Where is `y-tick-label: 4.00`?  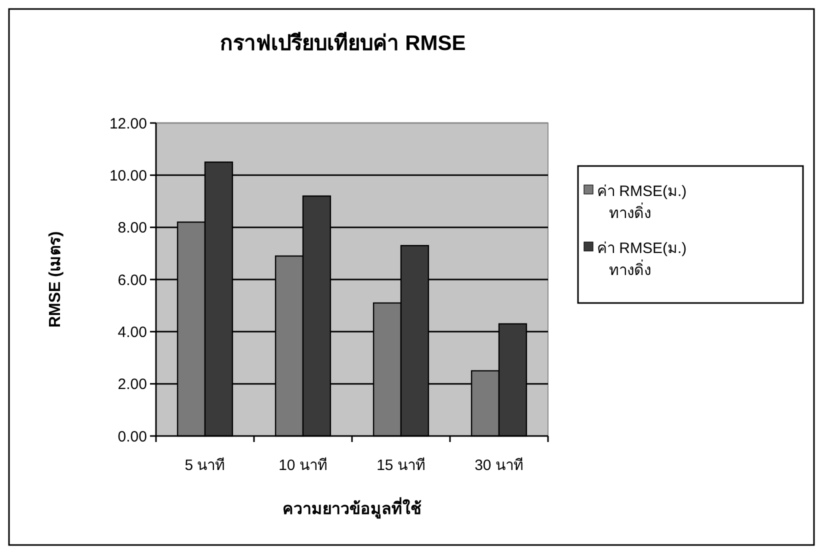 y-tick-label: 4.00 is located at coordinates (132, 332).